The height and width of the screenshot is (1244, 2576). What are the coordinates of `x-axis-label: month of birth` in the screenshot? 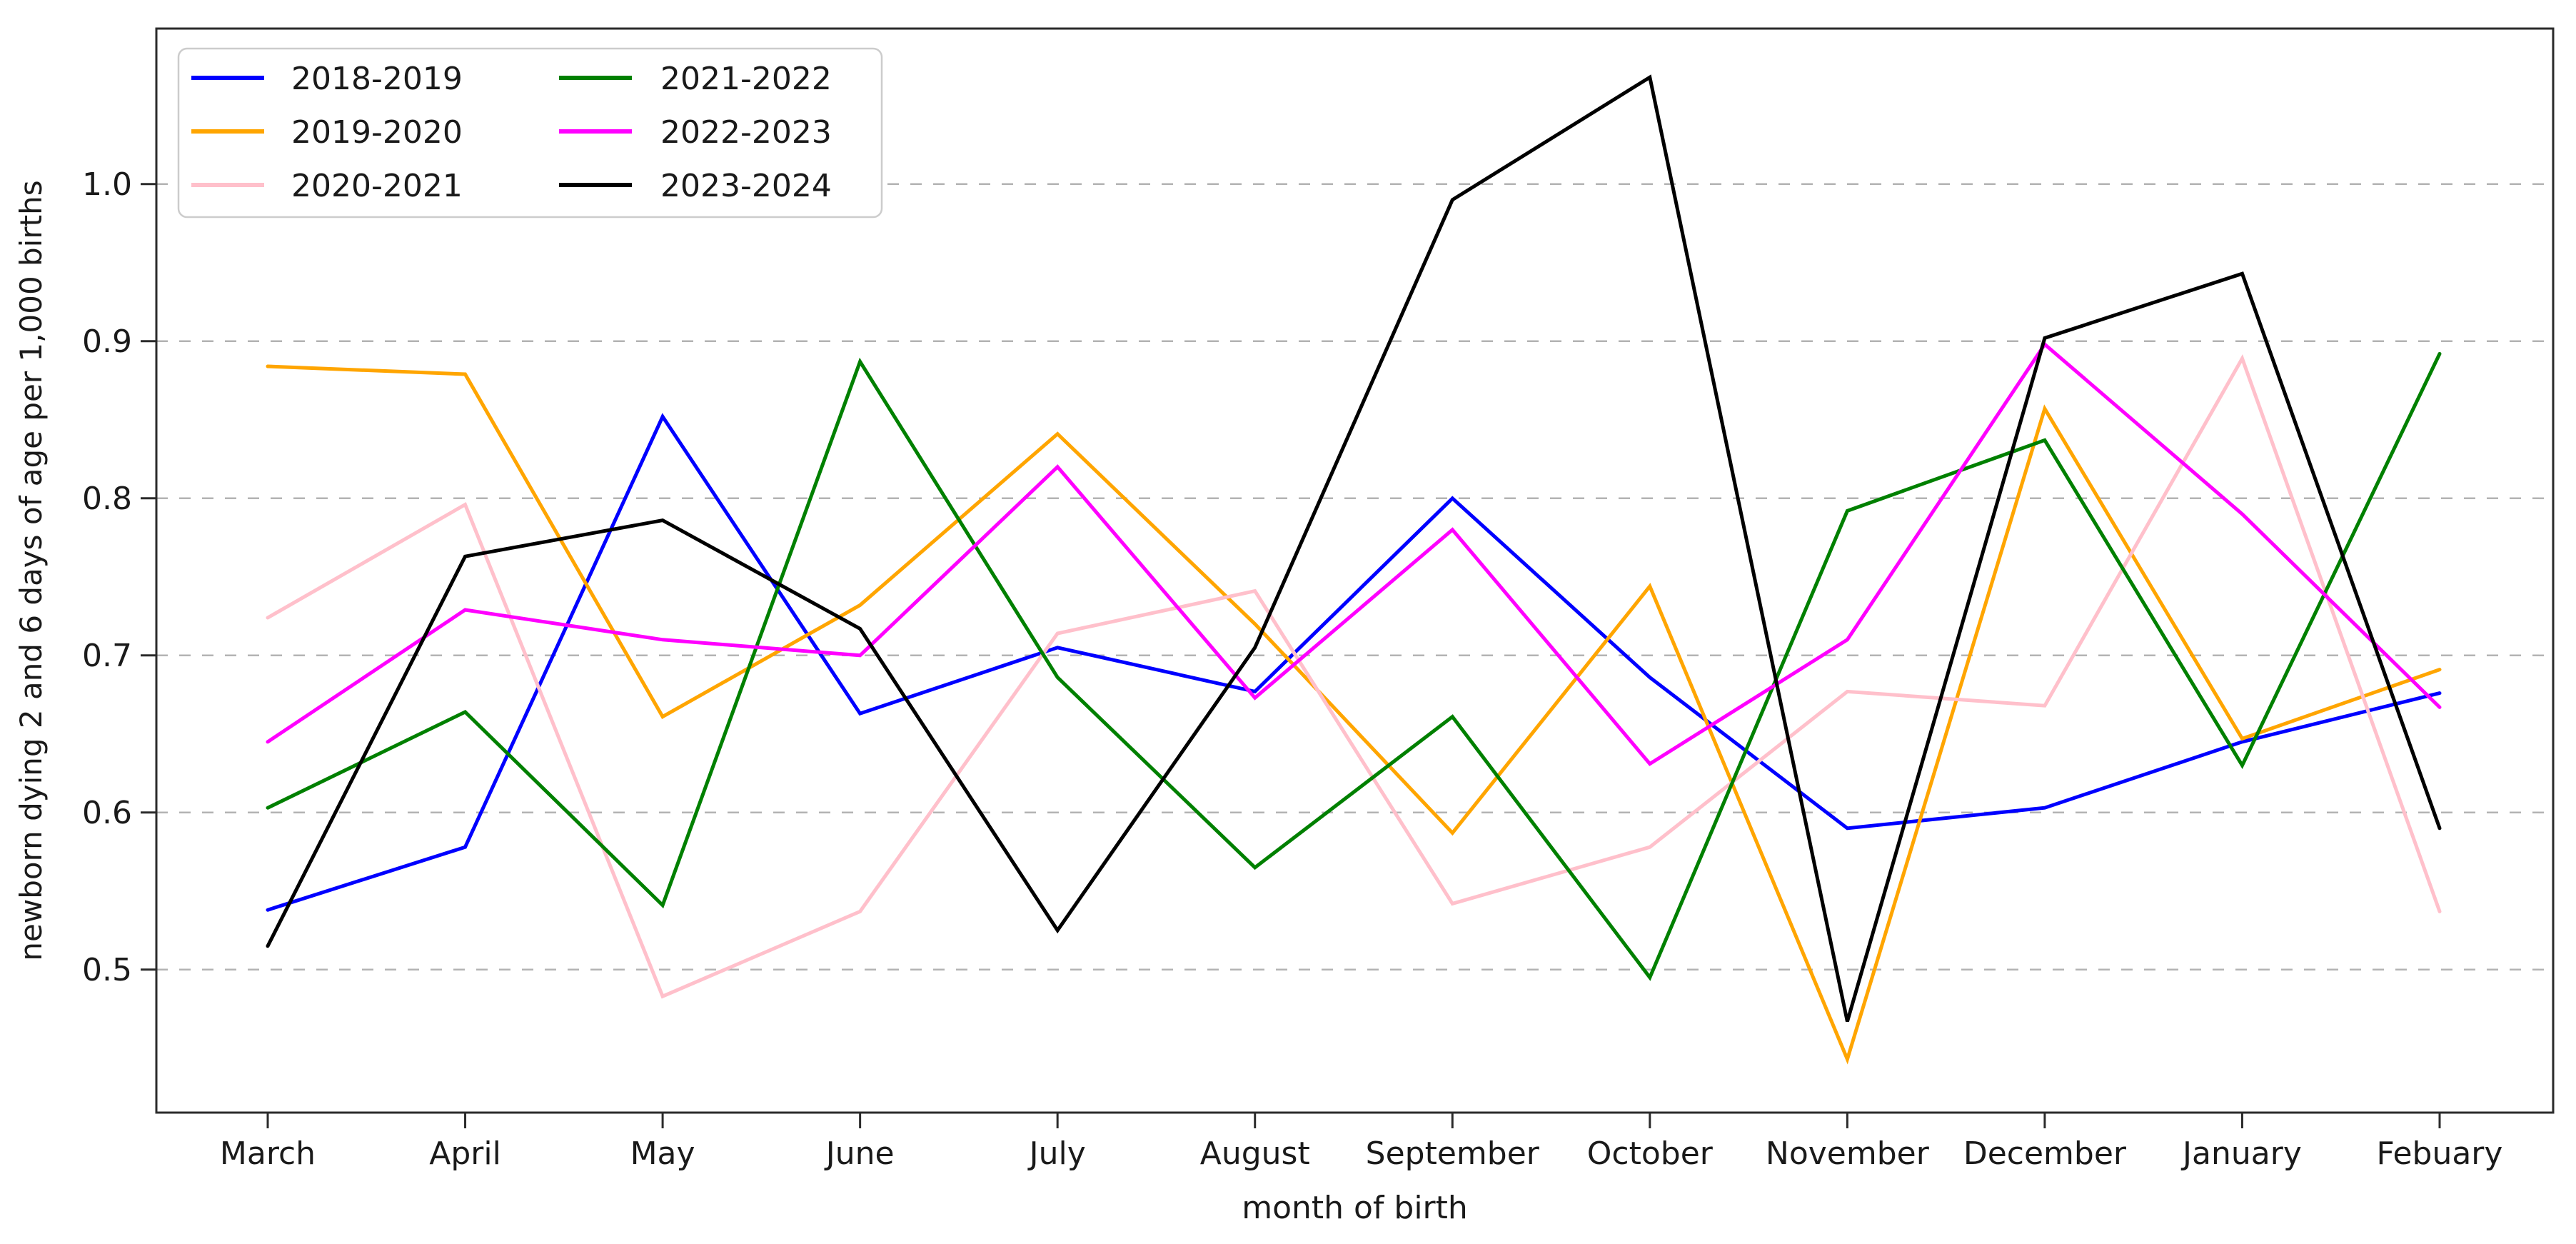 It's located at (1355, 1208).